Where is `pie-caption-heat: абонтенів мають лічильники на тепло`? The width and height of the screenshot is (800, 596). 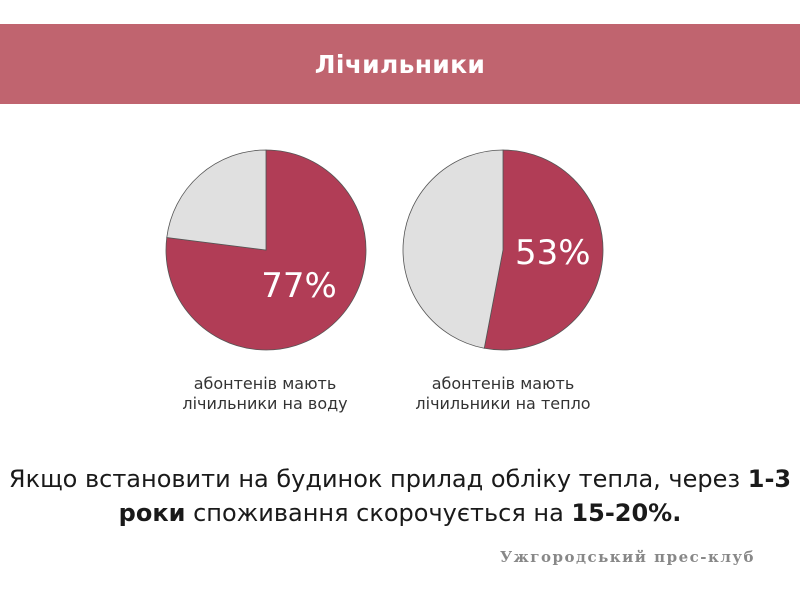
pie-caption-heat: абонтенів мають лічильники на тепло is located at coordinates (503, 394).